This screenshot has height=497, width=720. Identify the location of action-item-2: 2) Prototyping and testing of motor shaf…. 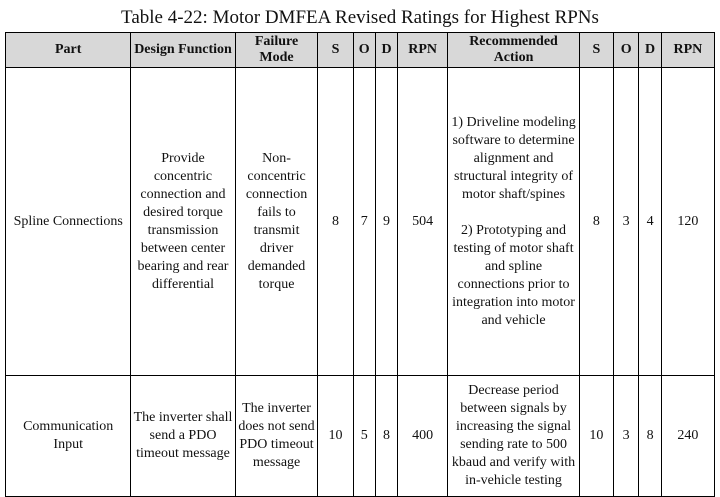
(513, 275).